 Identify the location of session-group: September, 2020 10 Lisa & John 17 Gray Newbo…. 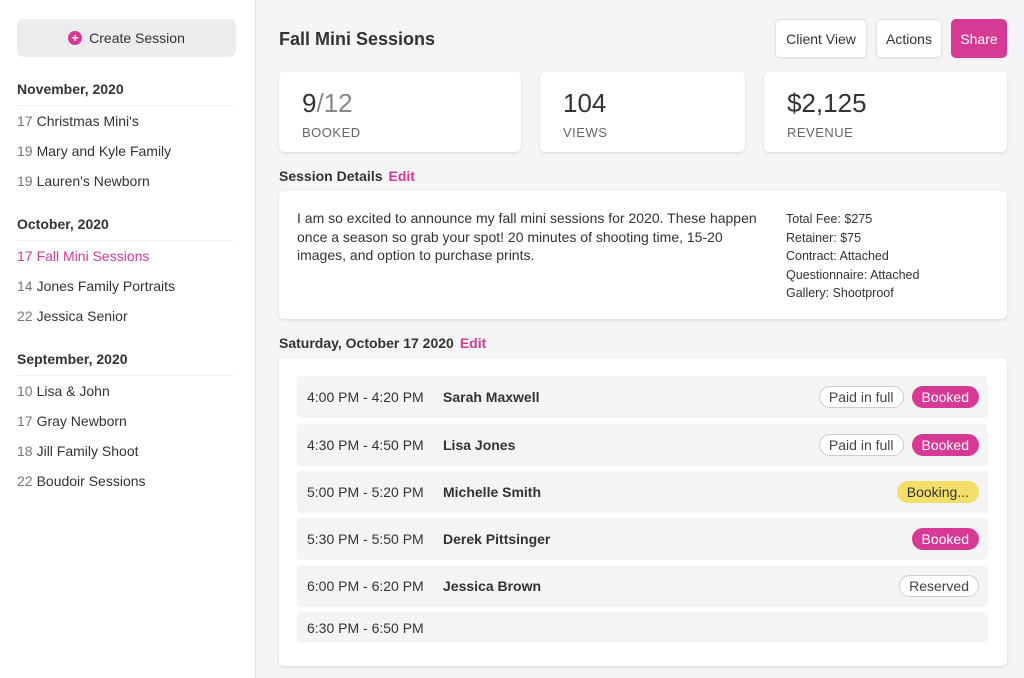
(125, 426).